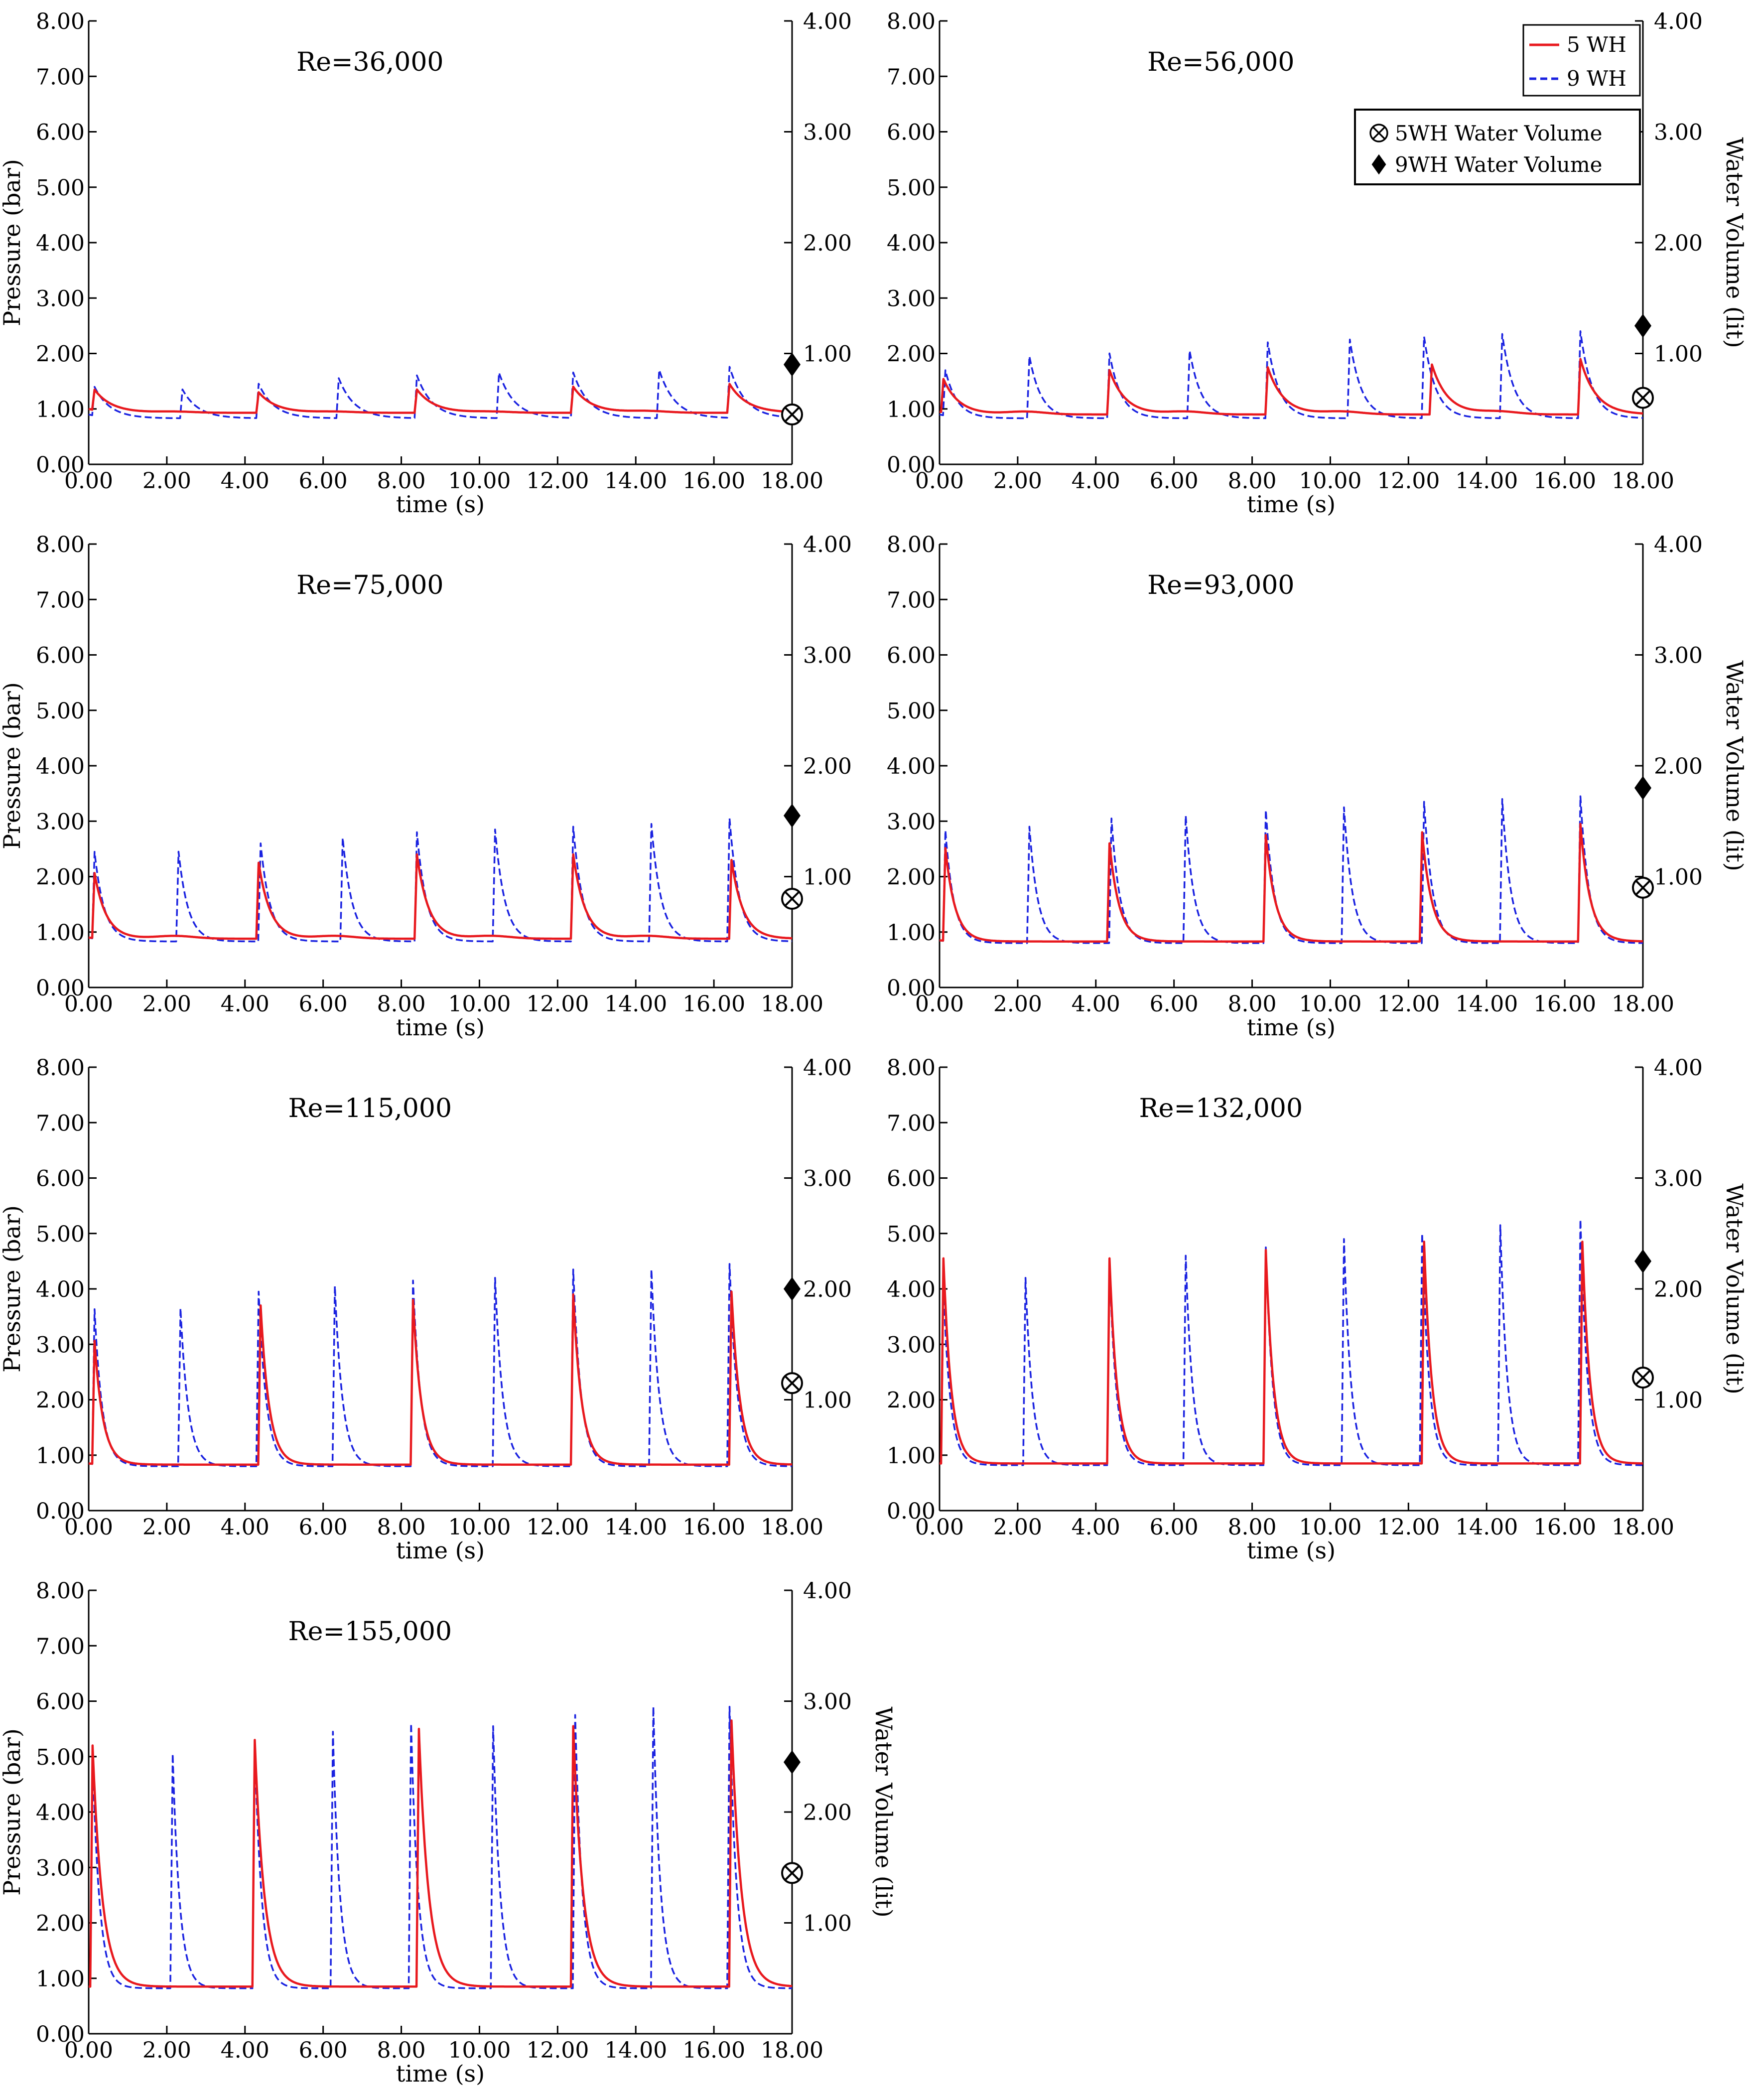 This screenshot has width=1755, height=2100. I want to click on chart-title: Re=56,000, so click(1221, 62).